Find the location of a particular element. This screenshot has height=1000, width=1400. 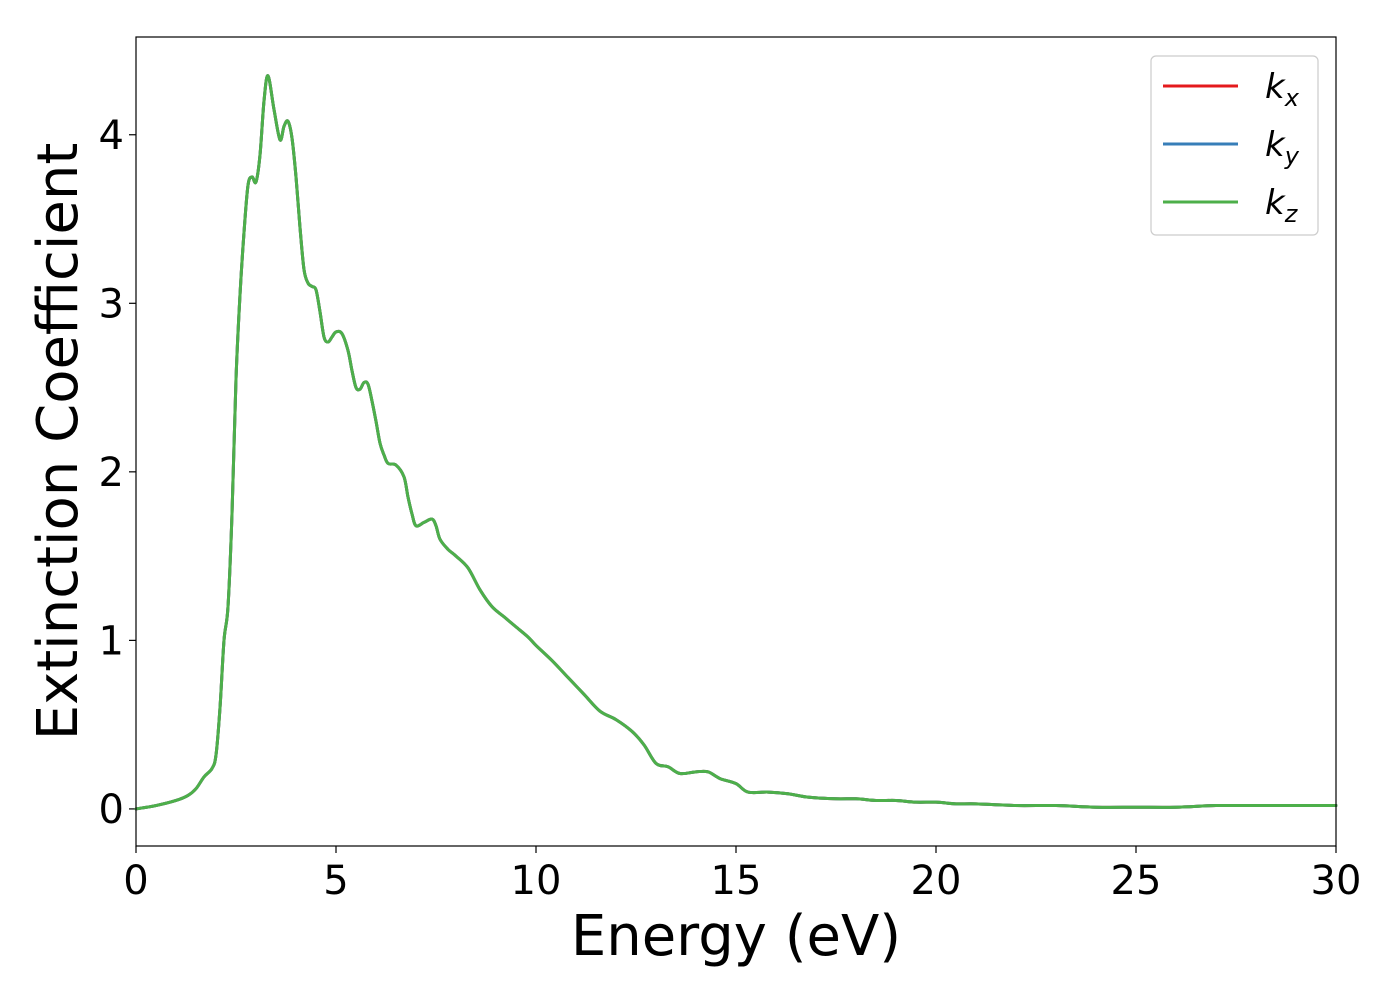

legend-label-k-z: kz is located at coordinates (1282, 205).